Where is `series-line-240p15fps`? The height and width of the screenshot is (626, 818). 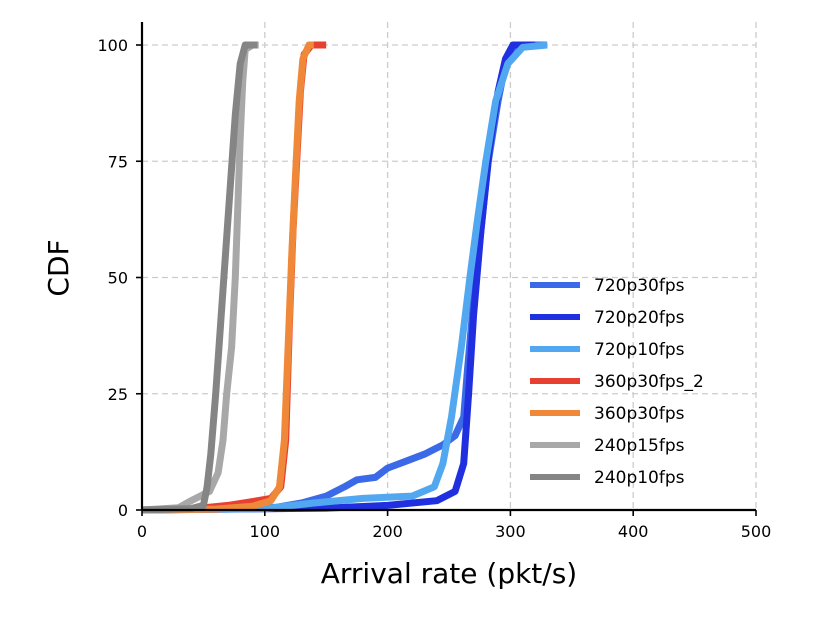
series-line-240p15fps is located at coordinates (200, 277).